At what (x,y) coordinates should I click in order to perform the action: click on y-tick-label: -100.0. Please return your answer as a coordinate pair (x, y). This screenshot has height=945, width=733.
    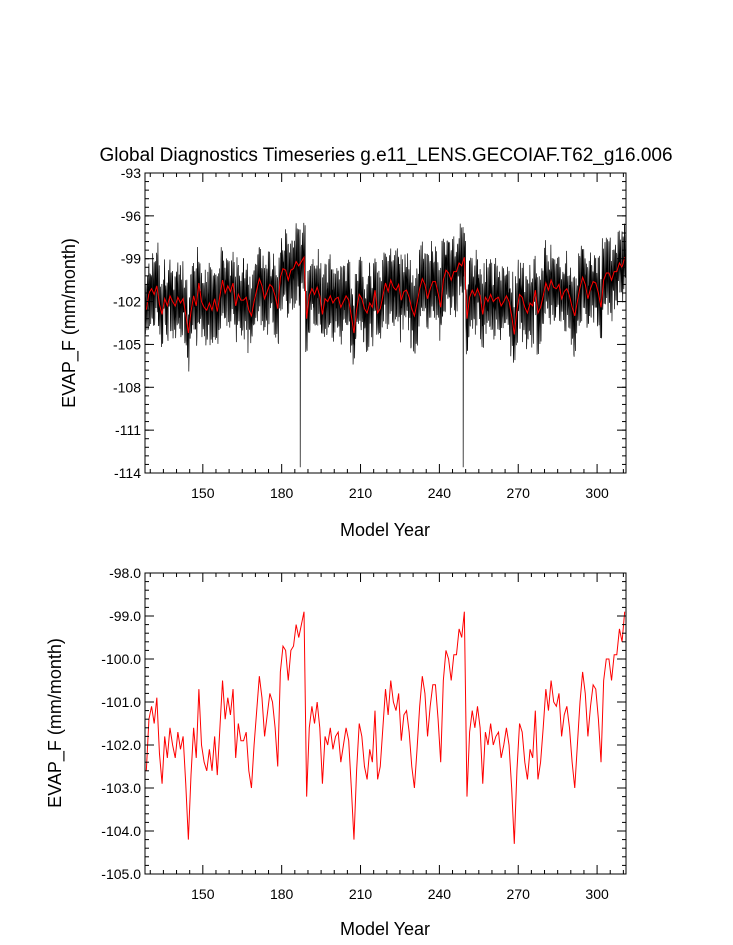
    Looking at the image, I should click on (121, 659).